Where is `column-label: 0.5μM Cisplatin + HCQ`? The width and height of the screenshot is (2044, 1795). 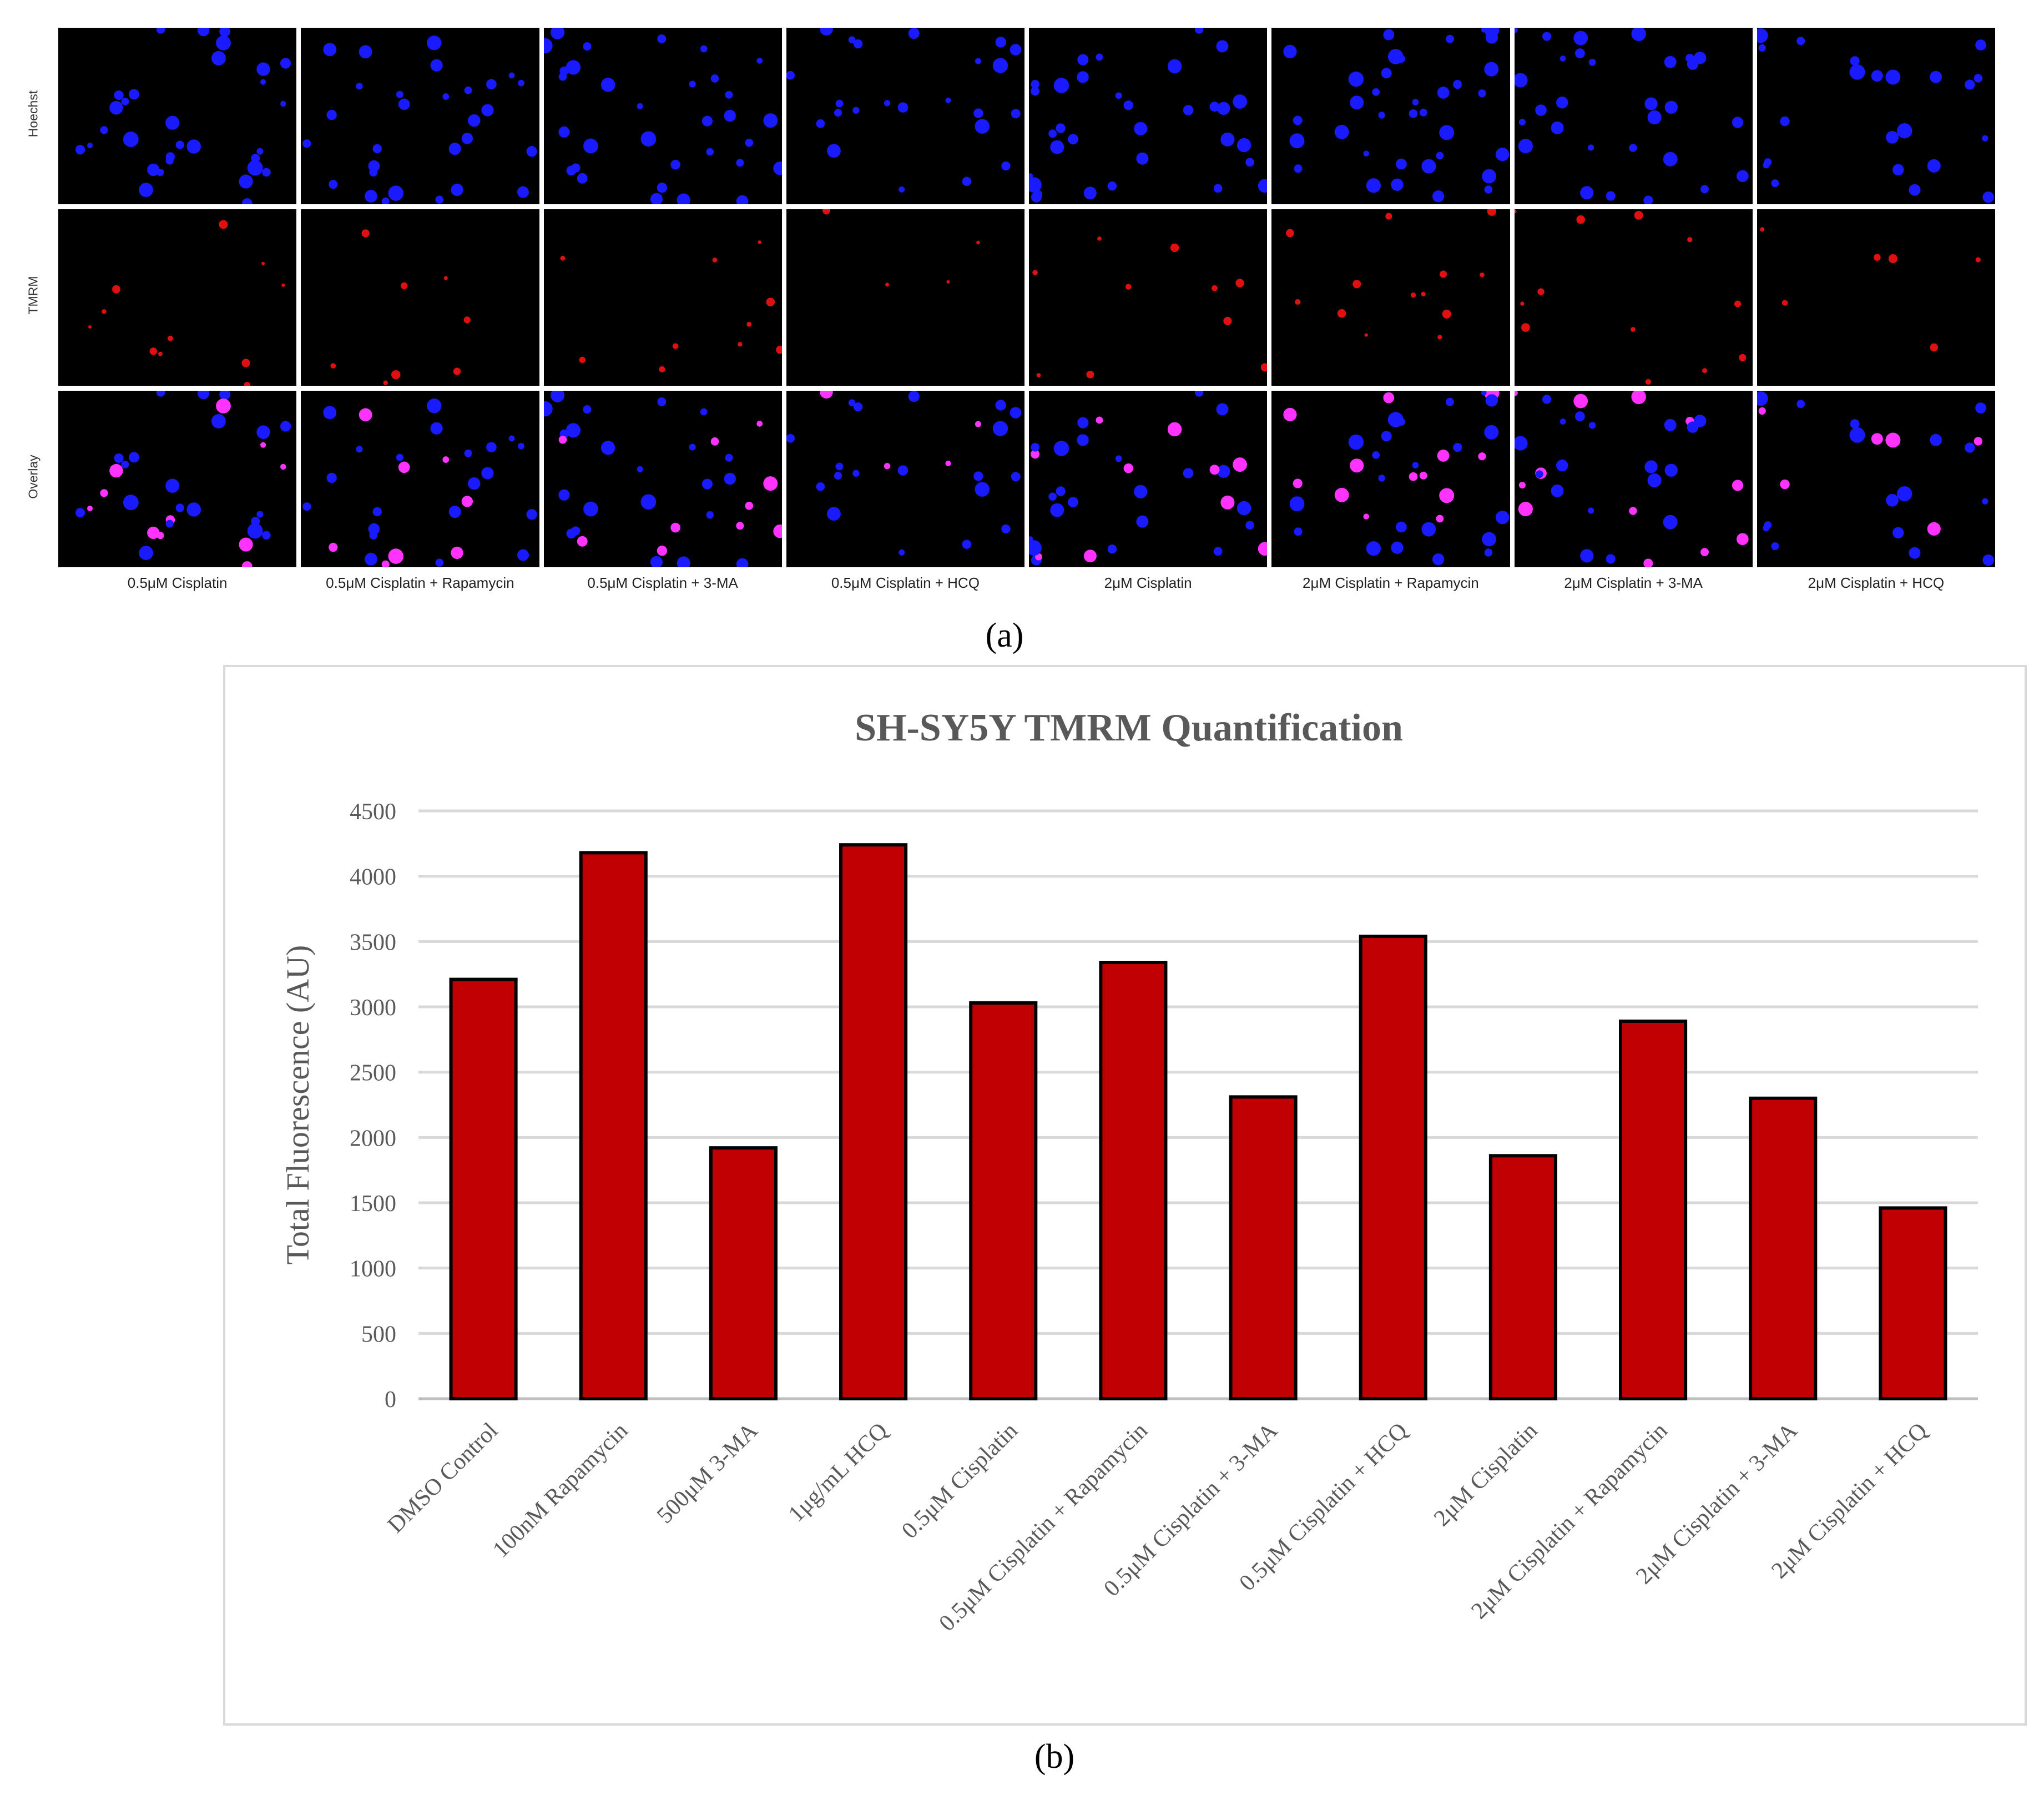
column-label: 0.5μM Cisplatin + HCQ is located at coordinates (906, 582).